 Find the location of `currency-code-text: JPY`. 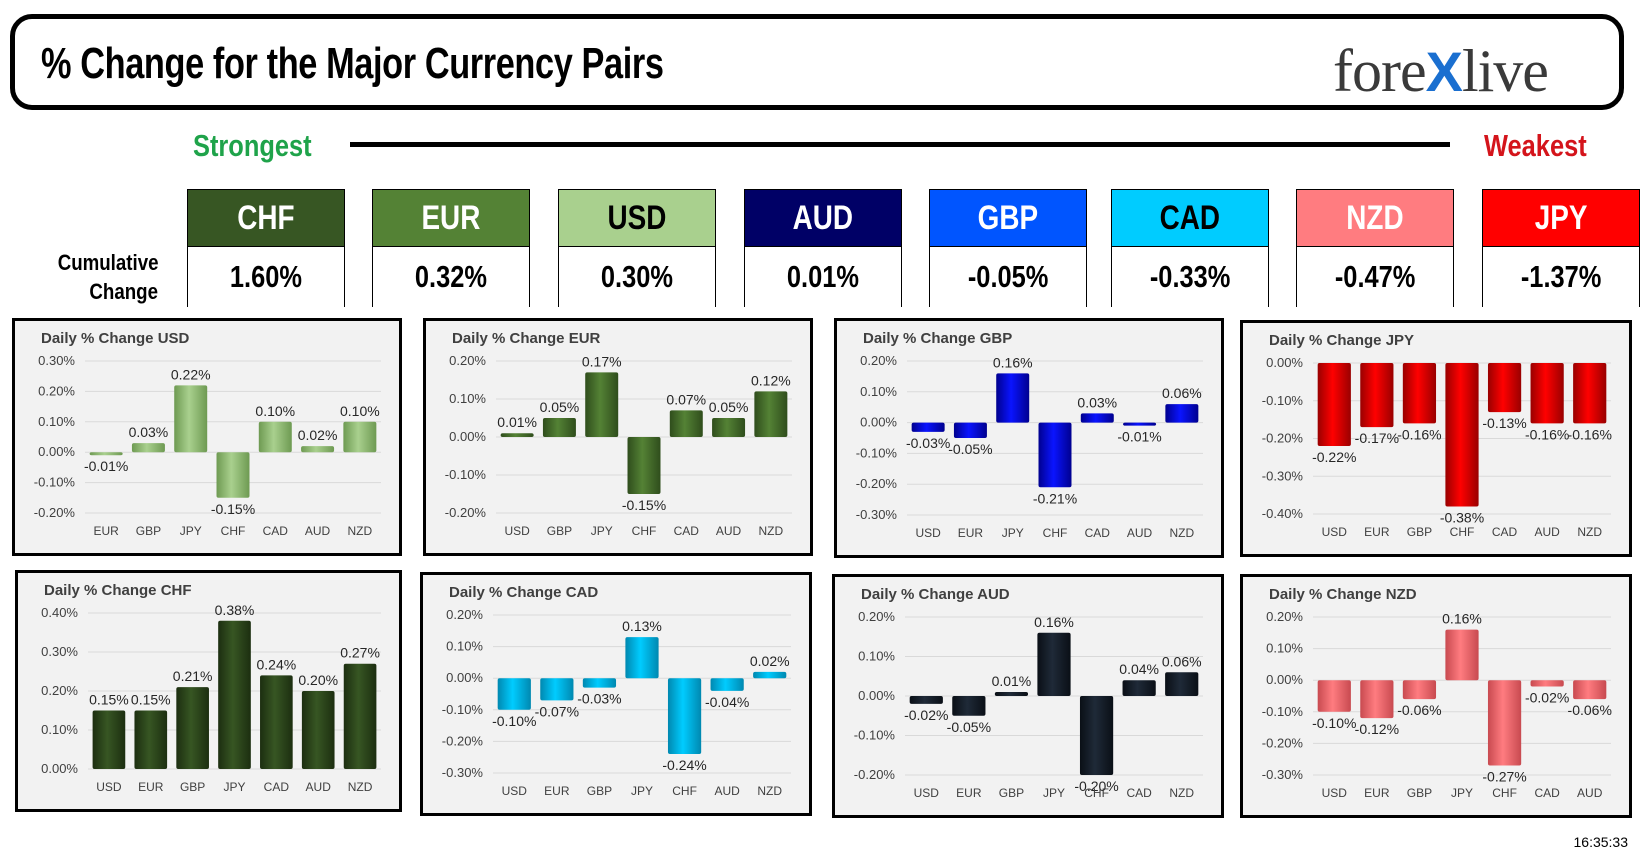

currency-code-text: JPY is located at coordinates (1561, 217).